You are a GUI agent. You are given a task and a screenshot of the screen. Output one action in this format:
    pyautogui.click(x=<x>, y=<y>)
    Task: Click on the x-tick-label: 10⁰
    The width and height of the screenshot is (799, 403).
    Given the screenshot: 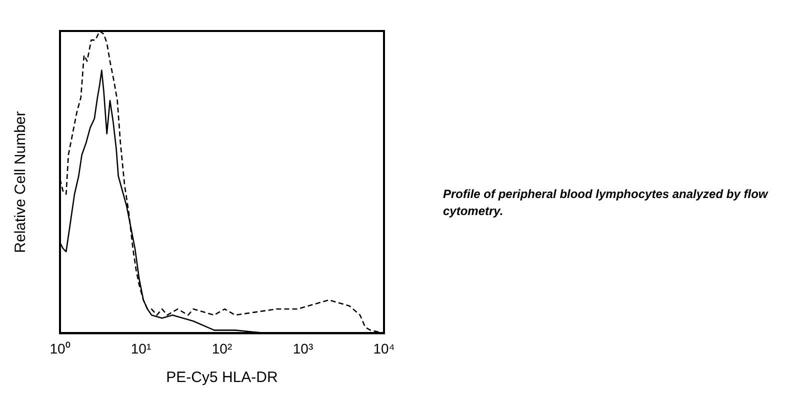 What is the action you would take?
    pyautogui.click(x=60, y=348)
    